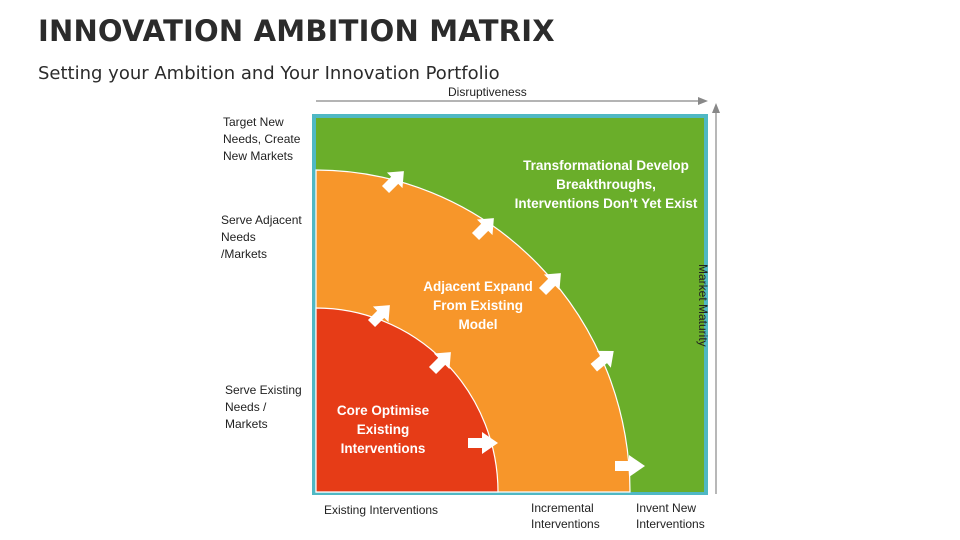  Describe the element at coordinates (606, 203) in the screenshot. I see `zone-label-line: Interventions Don’t Yet Exist` at that location.